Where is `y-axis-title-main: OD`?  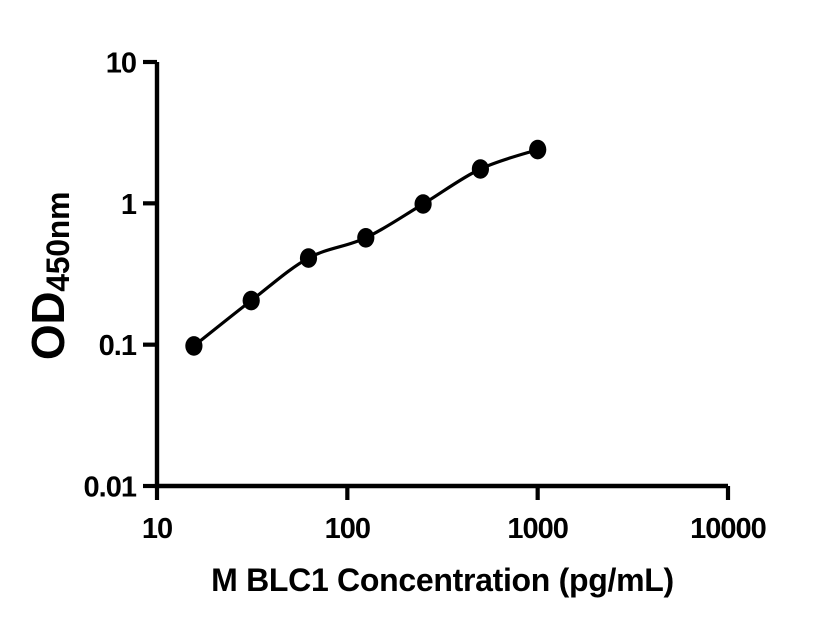
y-axis-title-main: OD is located at coordinates (48, 326).